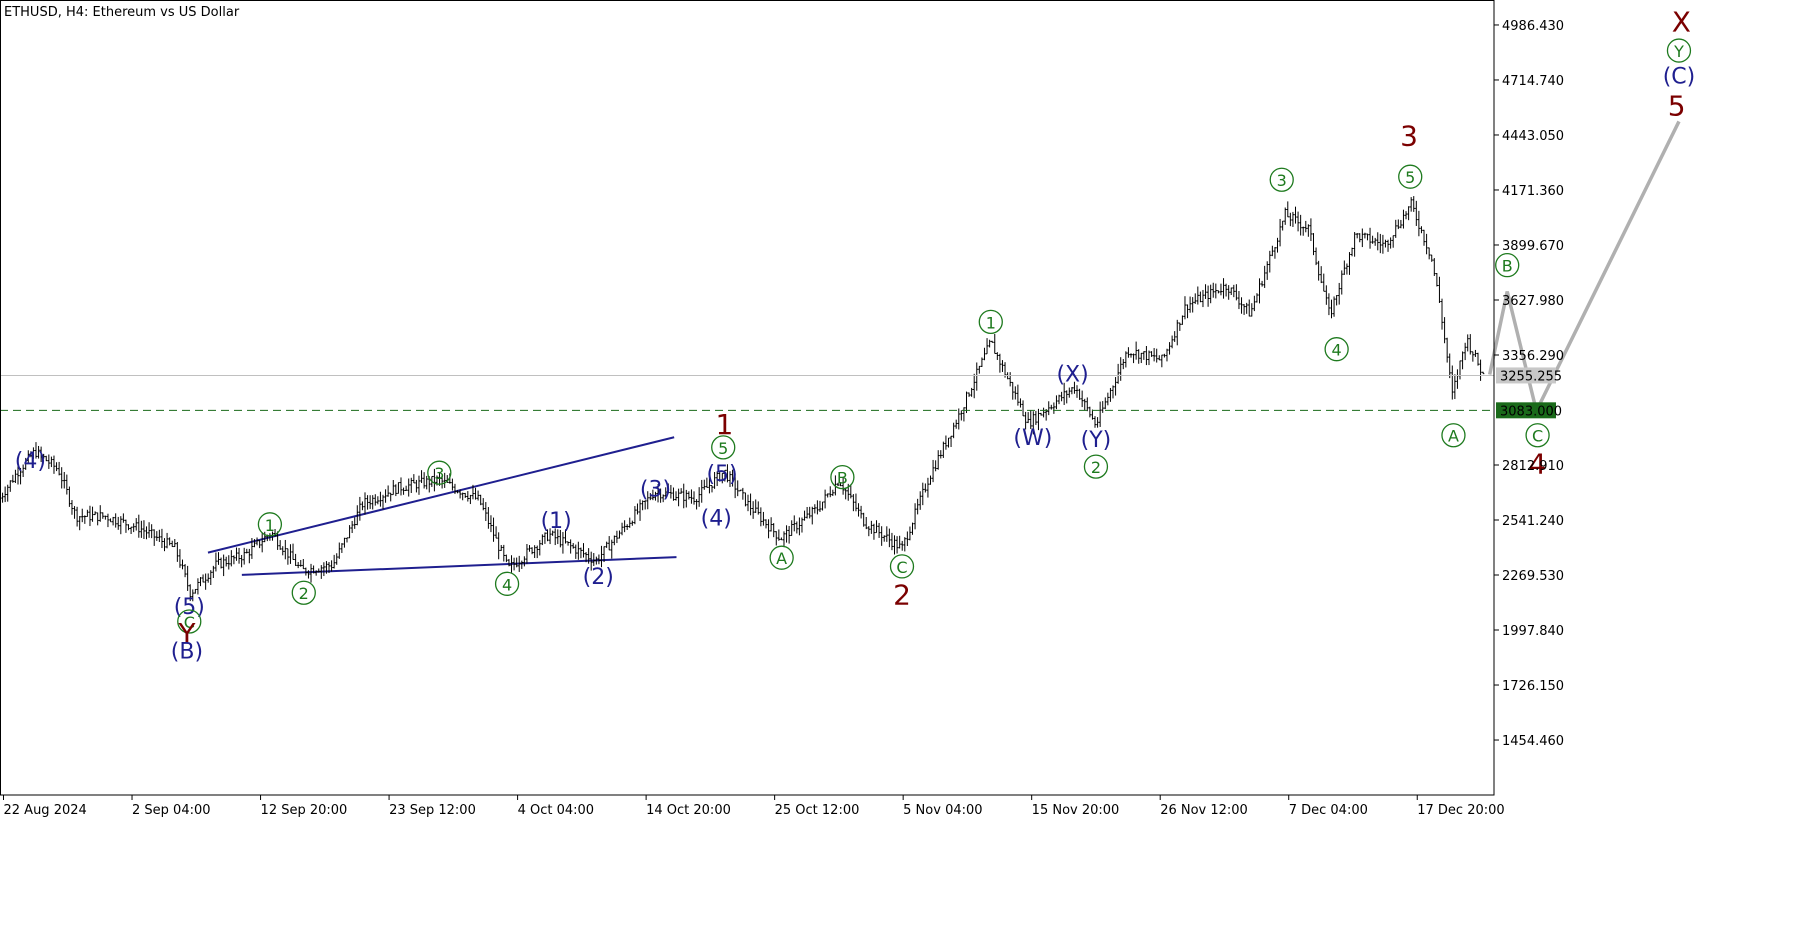 The width and height of the screenshot is (1818, 948). I want to click on wave-label: 3, so click(1281, 179).